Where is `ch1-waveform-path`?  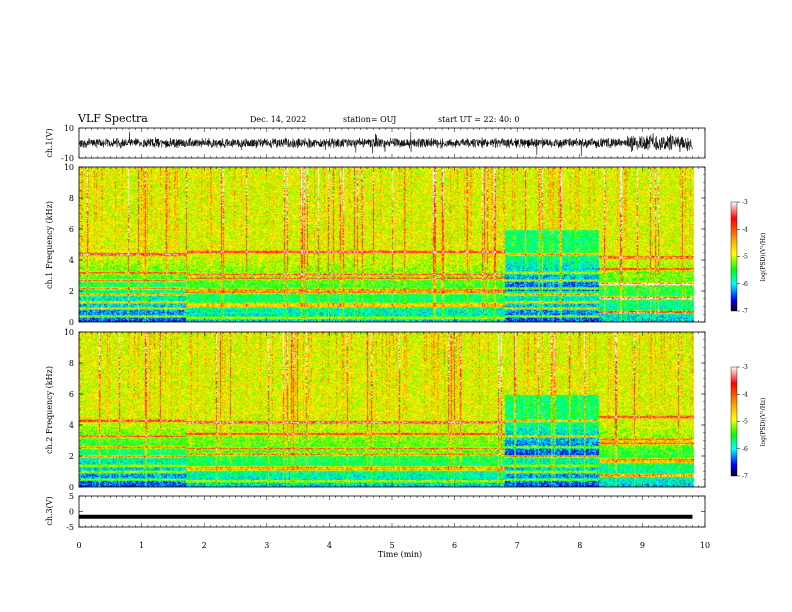
ch1-waveform-path is located at coordinates (386, 143).